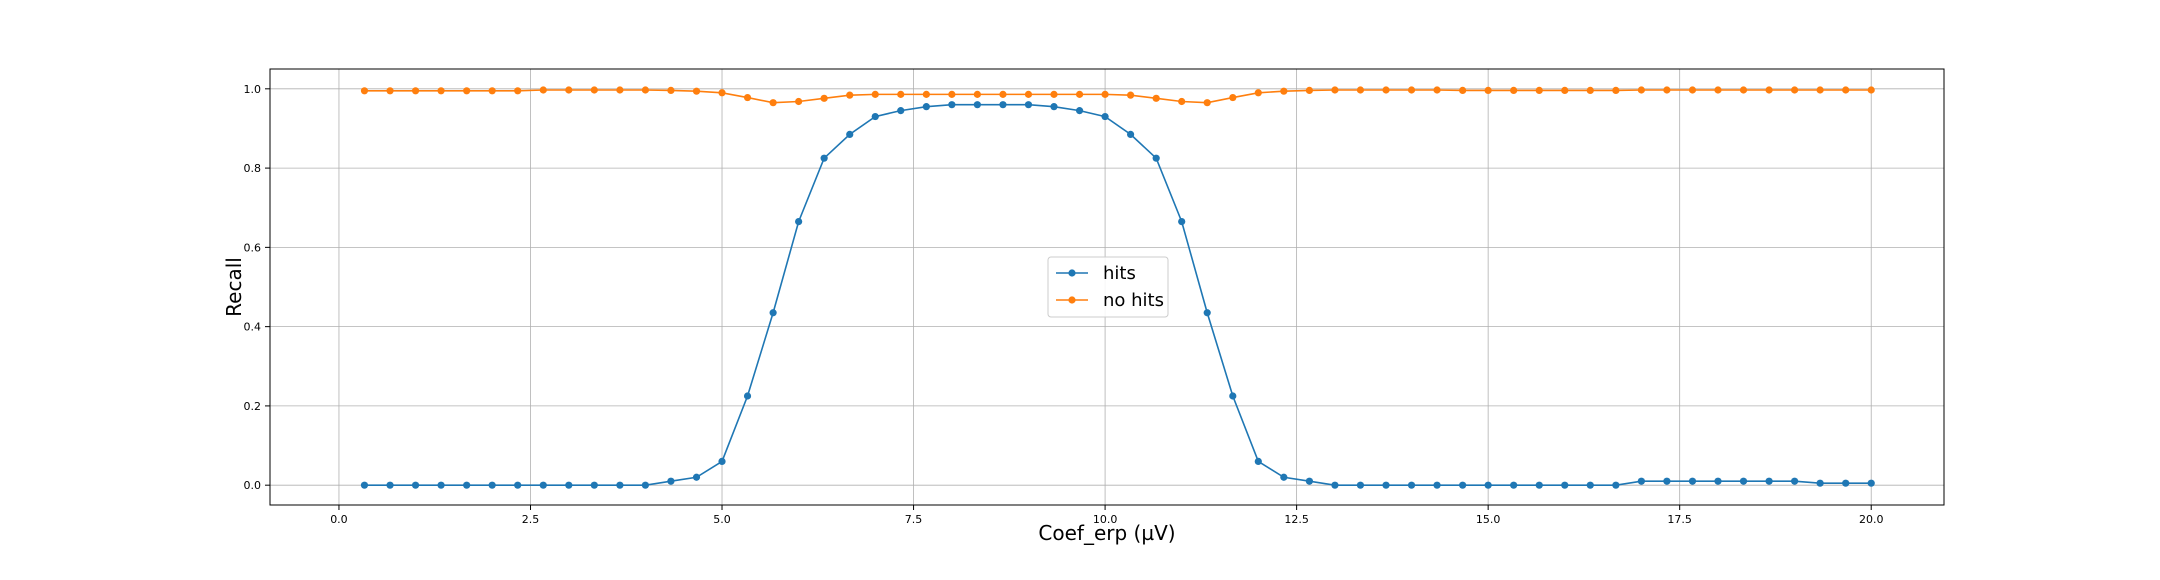  I want to click on legend-label: no hits, so click(1133, 300).